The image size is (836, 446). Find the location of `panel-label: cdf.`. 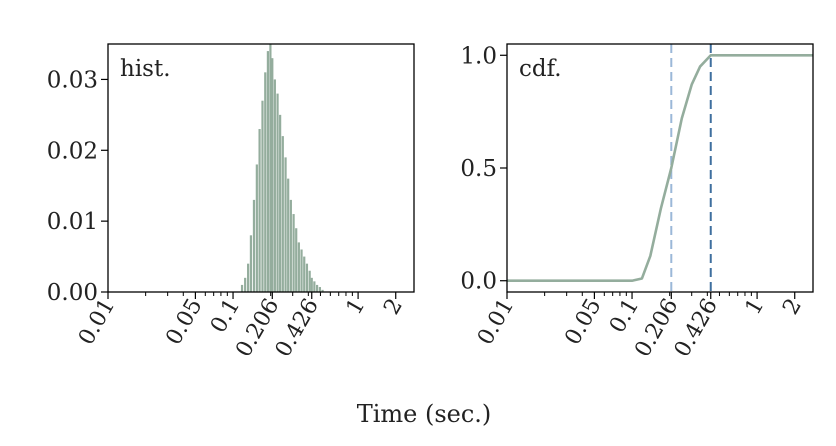

panel-label: cdf. is located at coordinates (540, 69).